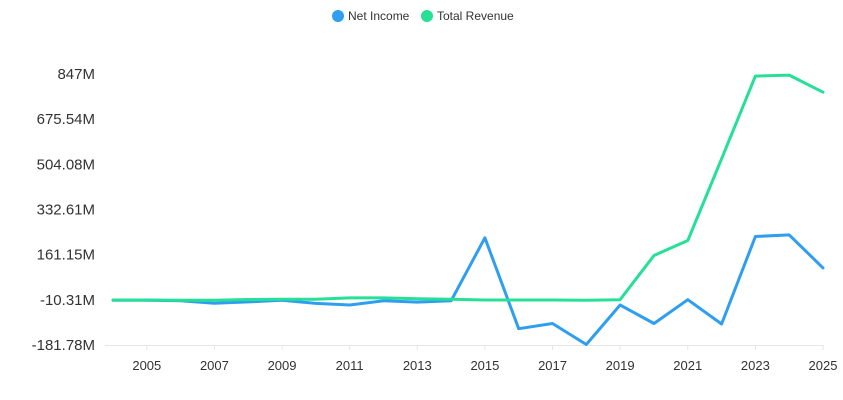  I want to click on x-tick-label: 2011, so click(350, 365).